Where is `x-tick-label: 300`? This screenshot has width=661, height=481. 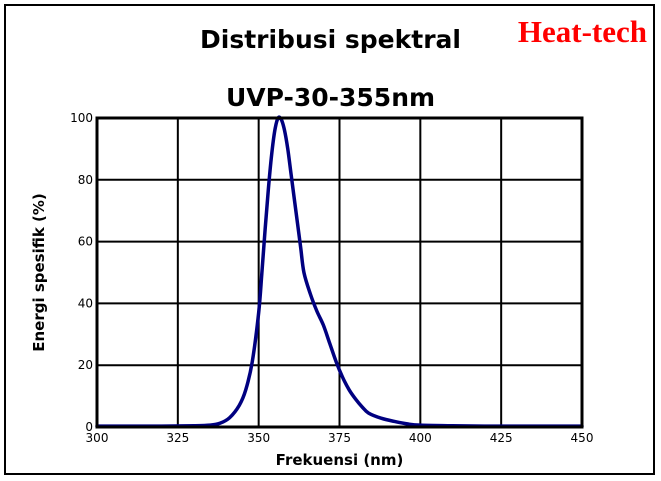 x-tick-label: 300 is located at coordinates (97, 438).